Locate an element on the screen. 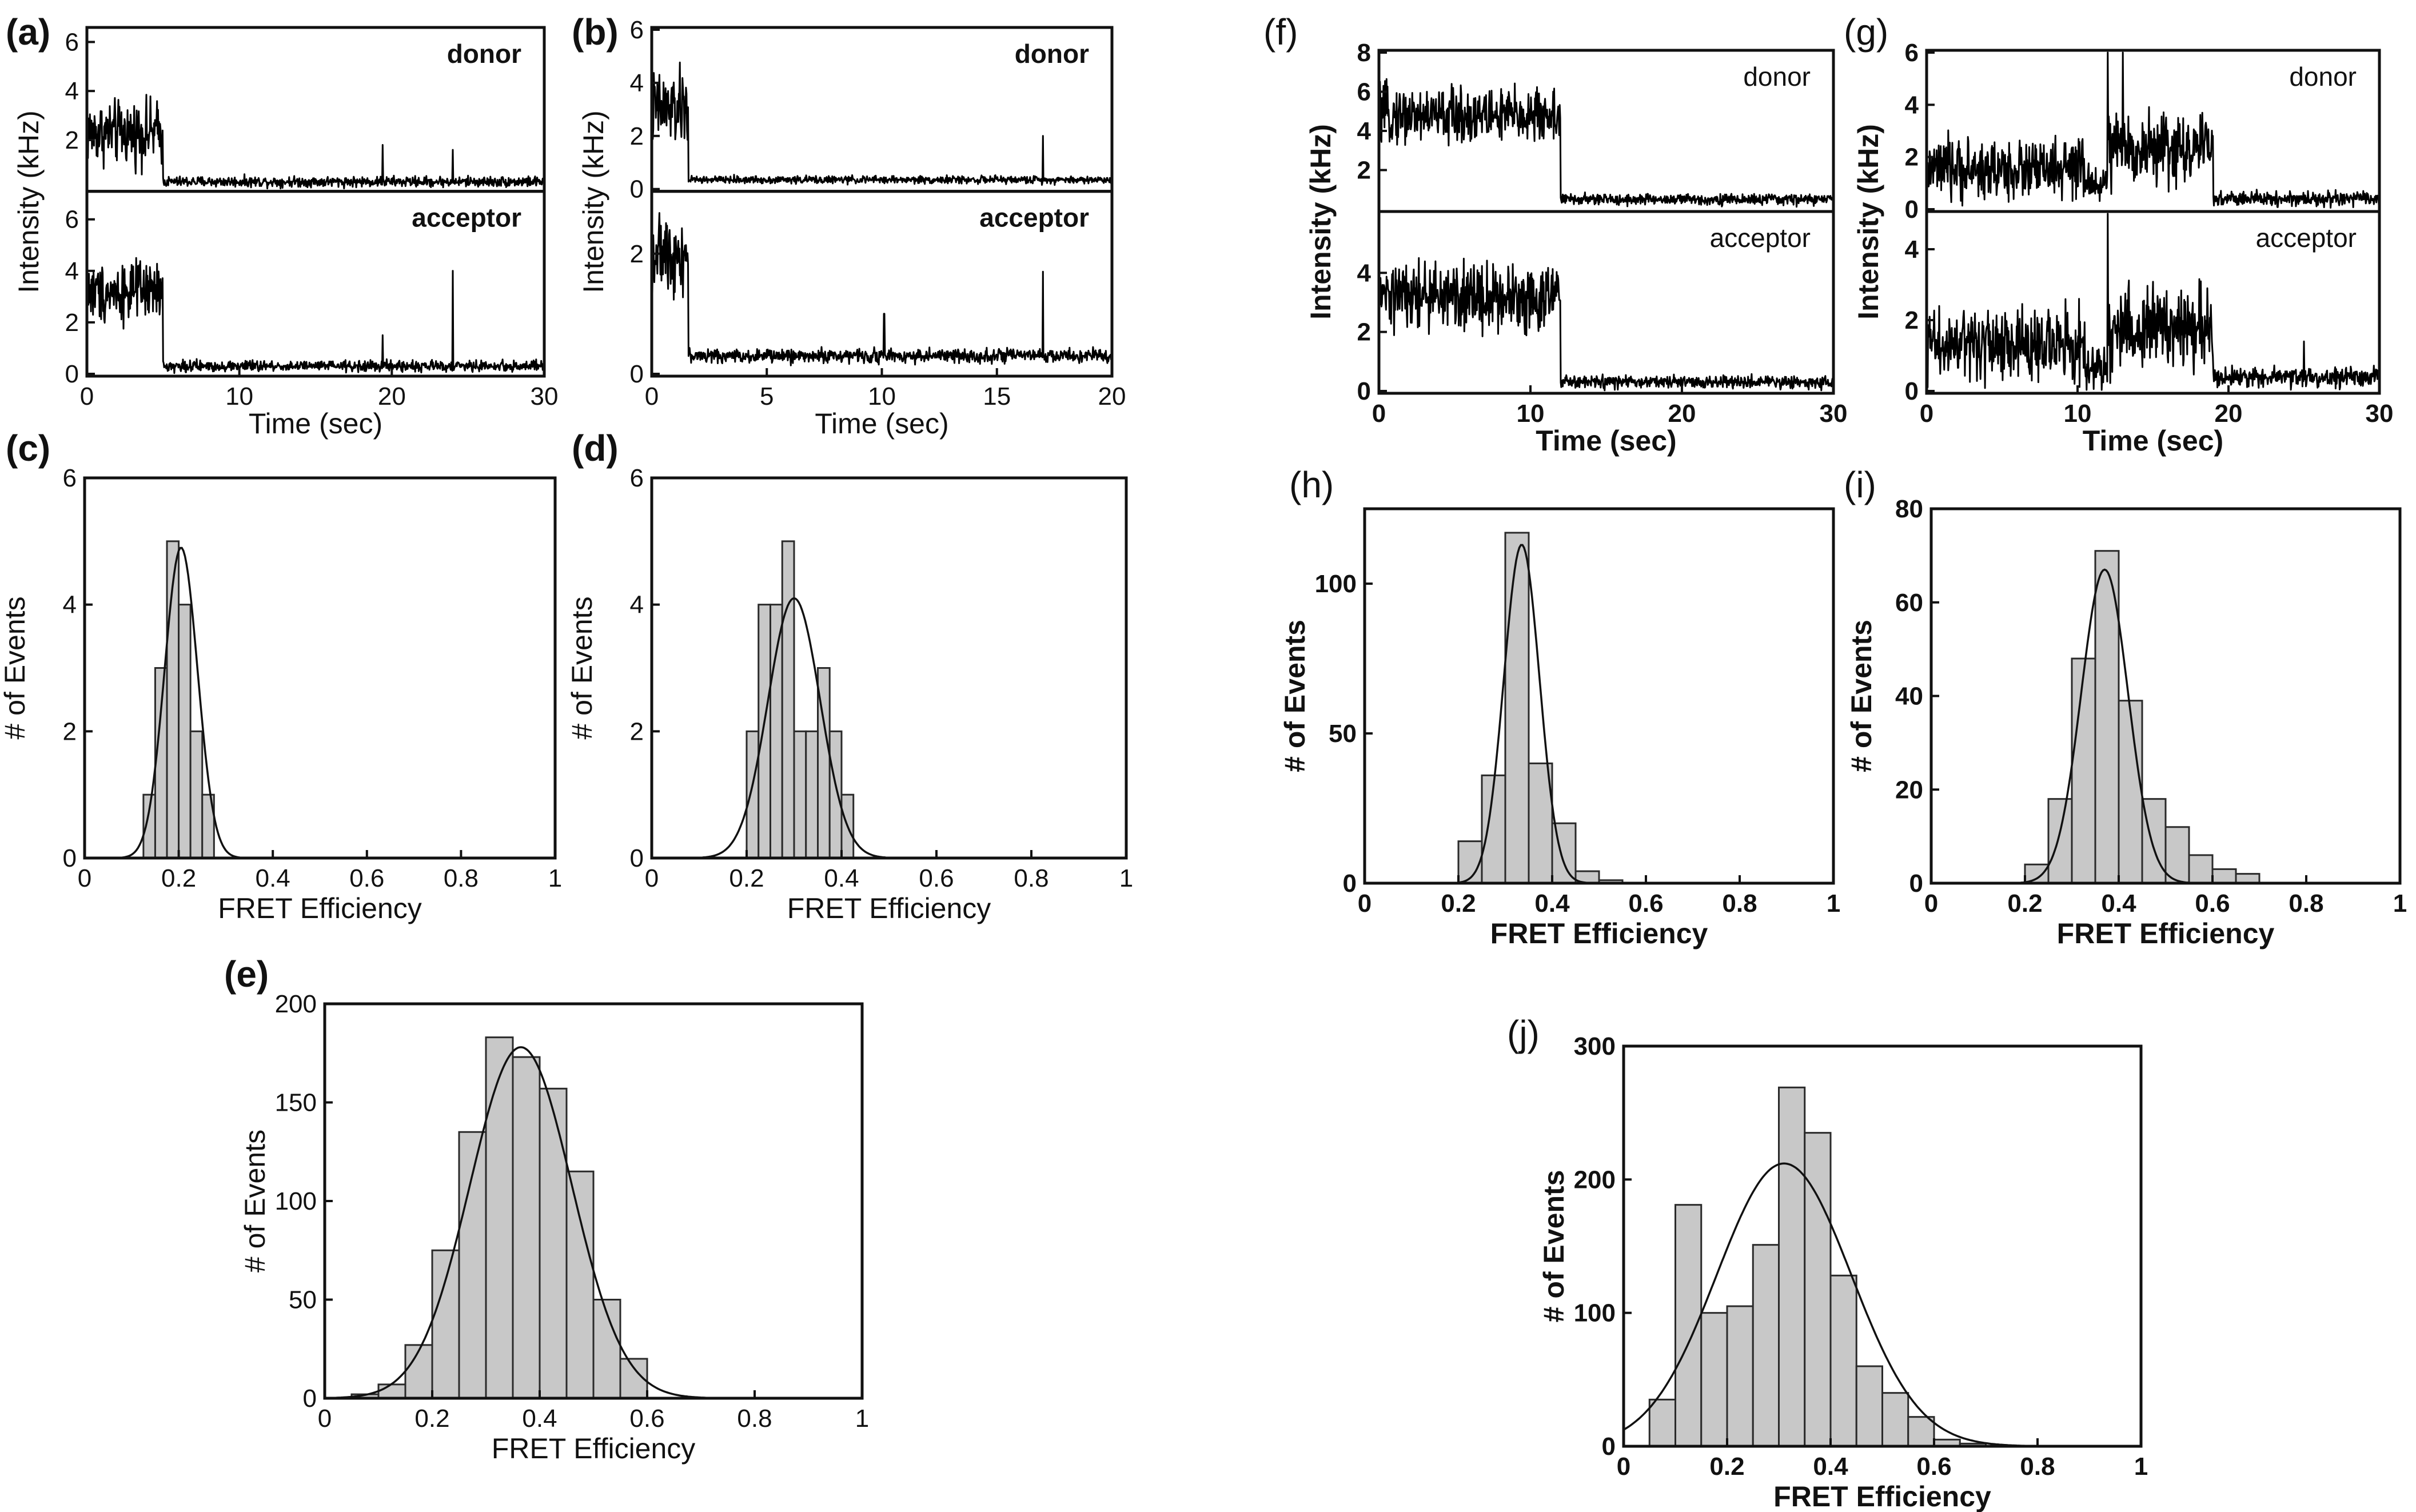 The height and width of the screenshot is (1512, 2416). plot-frame-acceptor is located at coordinates (1606, 303).